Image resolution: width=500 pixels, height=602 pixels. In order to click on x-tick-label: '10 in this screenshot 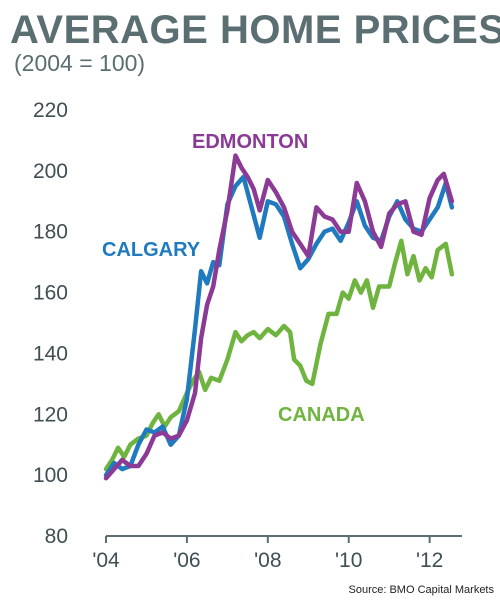, I will do `click(348, 560)`.